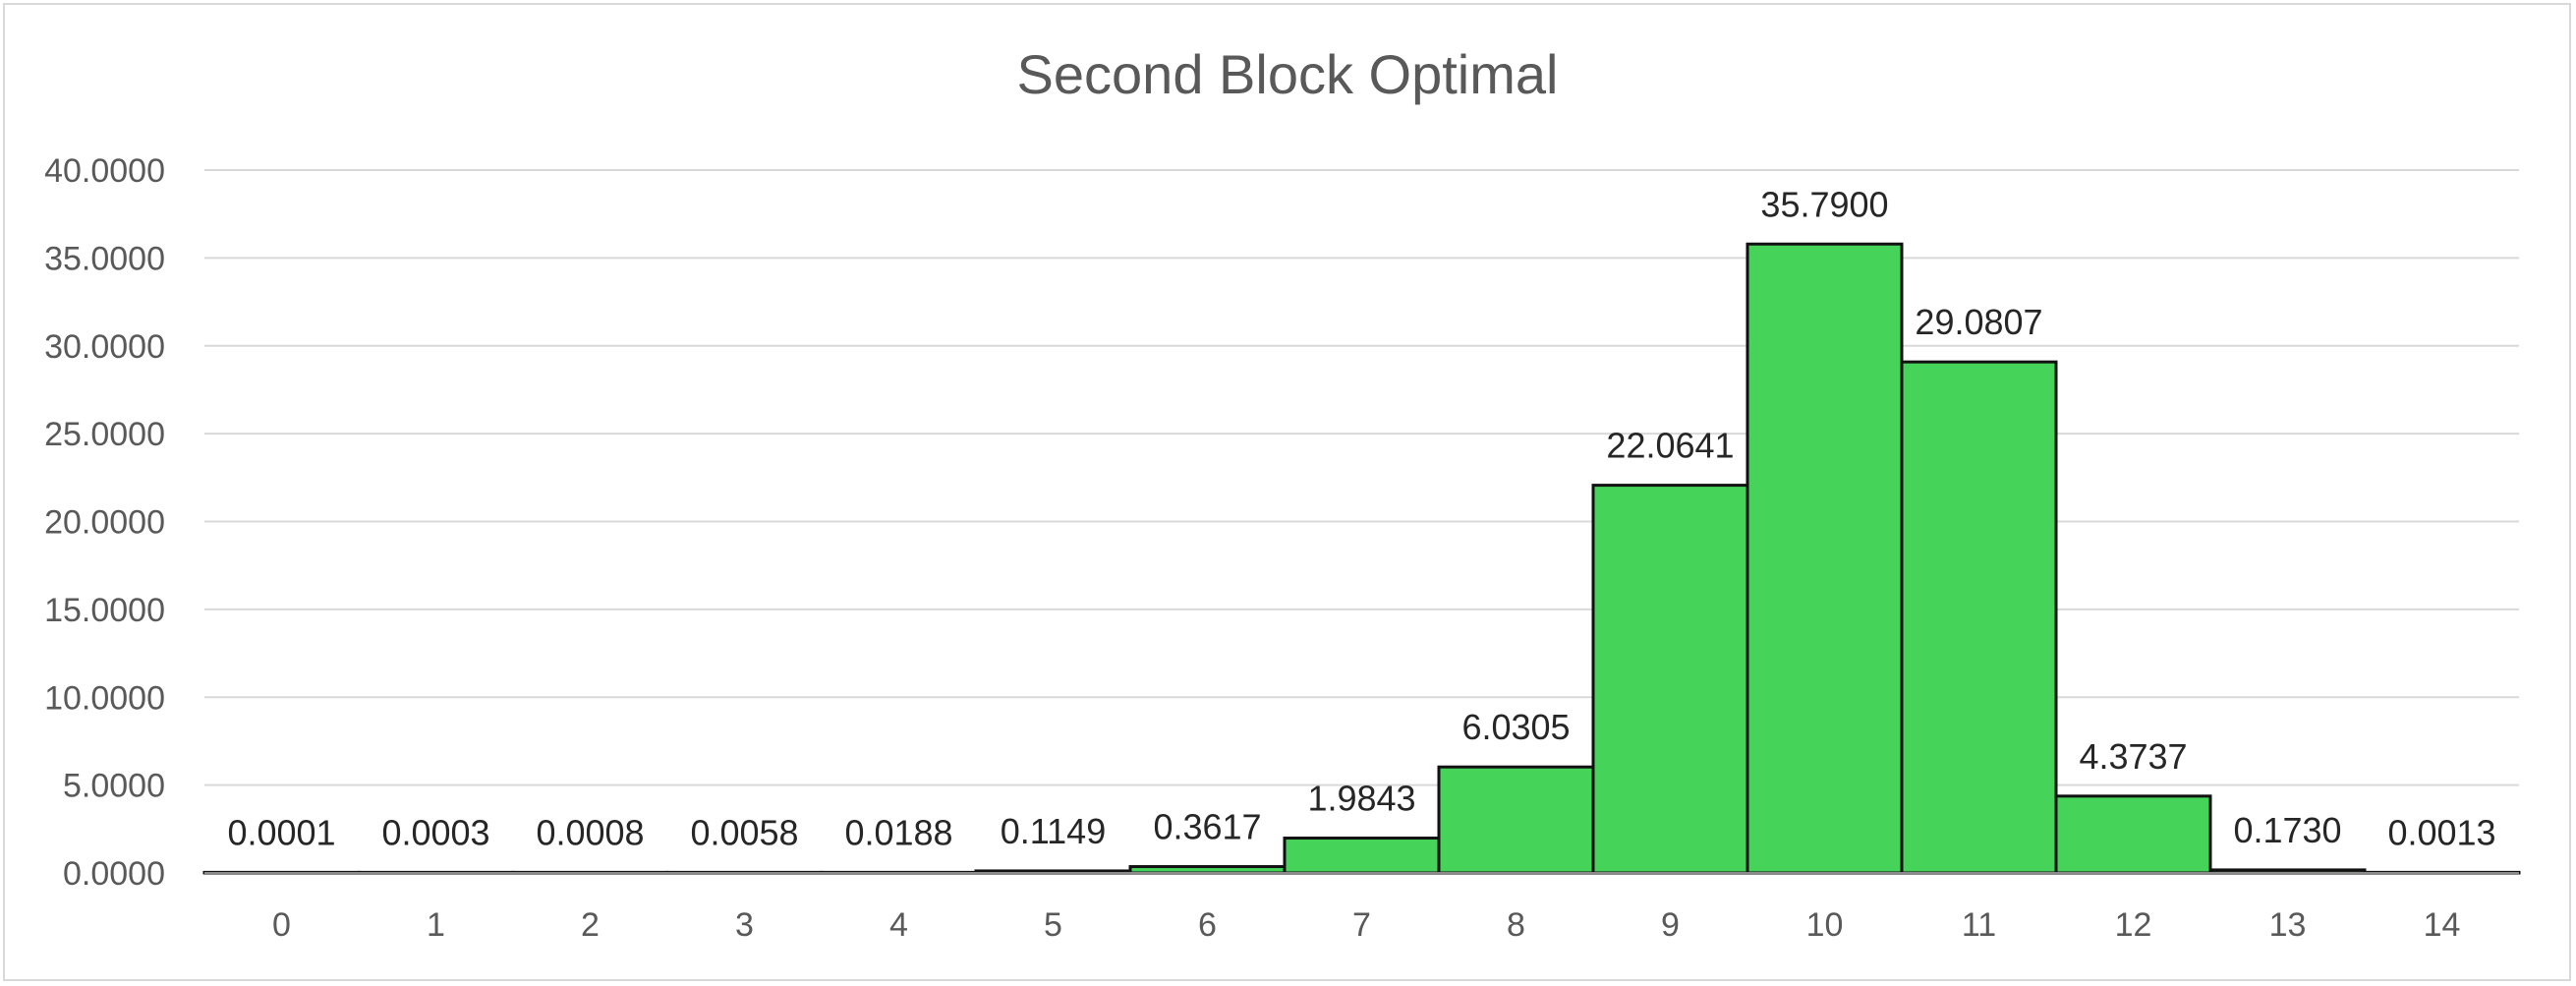 The image size is (2576, 986). Describe the element at coordinates (1053, 925) in the screenshot. I see `x-tick-label: 5` at that location.